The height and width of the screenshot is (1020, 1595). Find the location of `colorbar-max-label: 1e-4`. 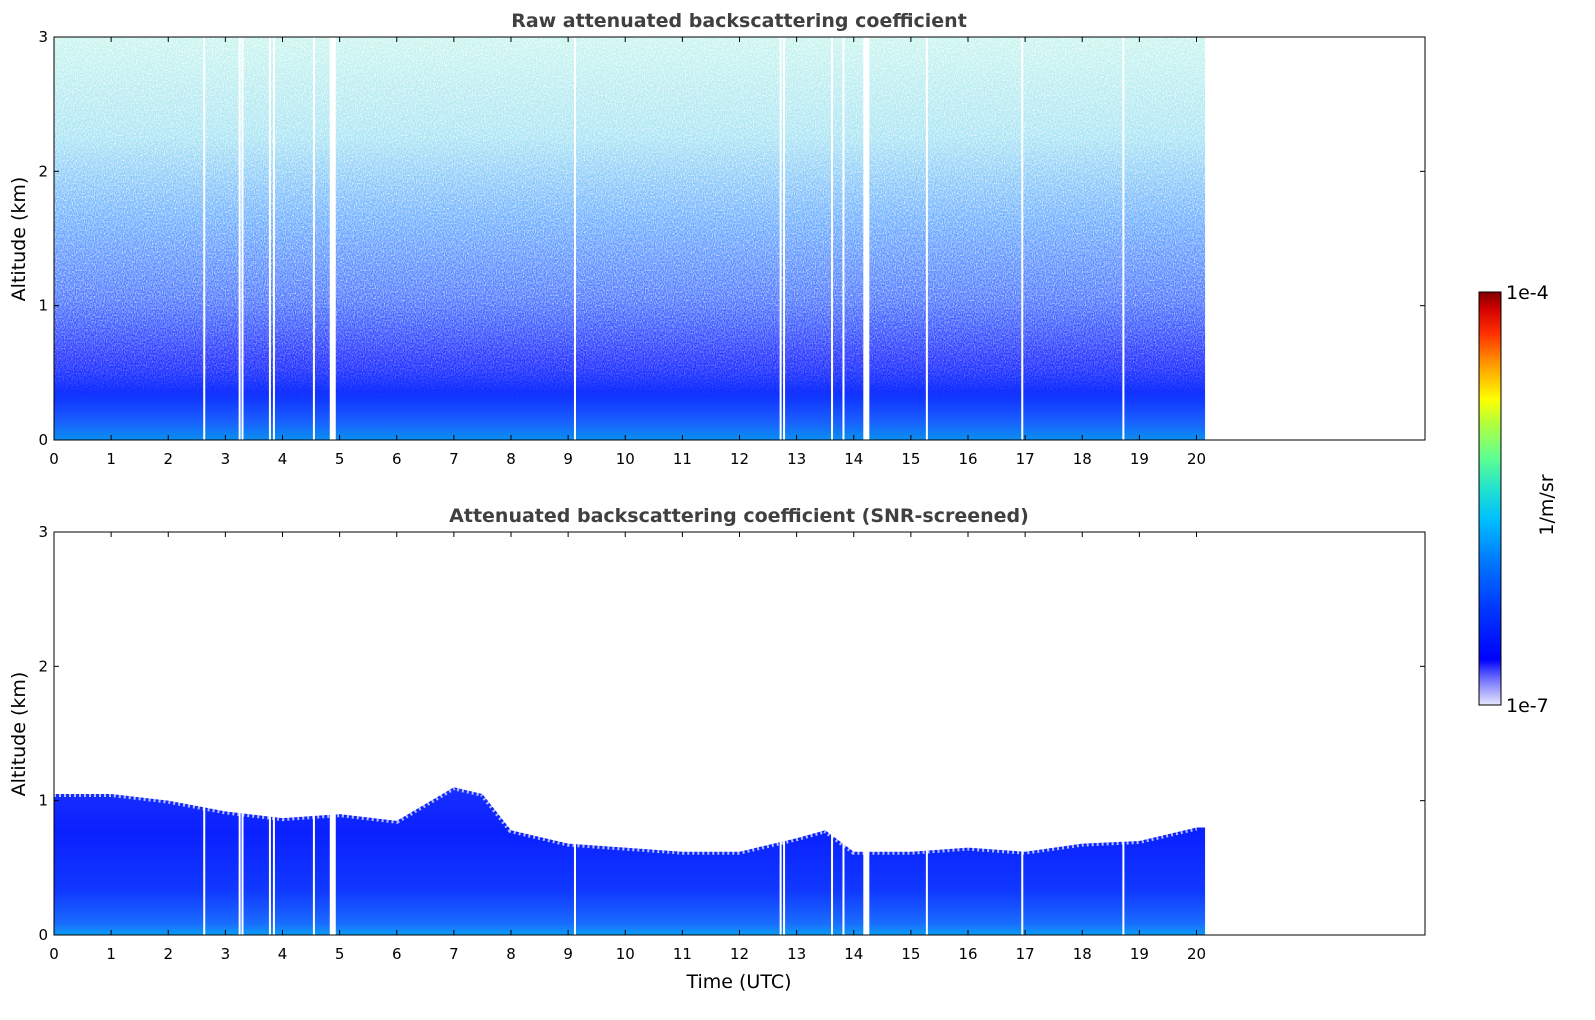

colorbar-max-label: 1e-4 is located at coordinates (1527, 293).